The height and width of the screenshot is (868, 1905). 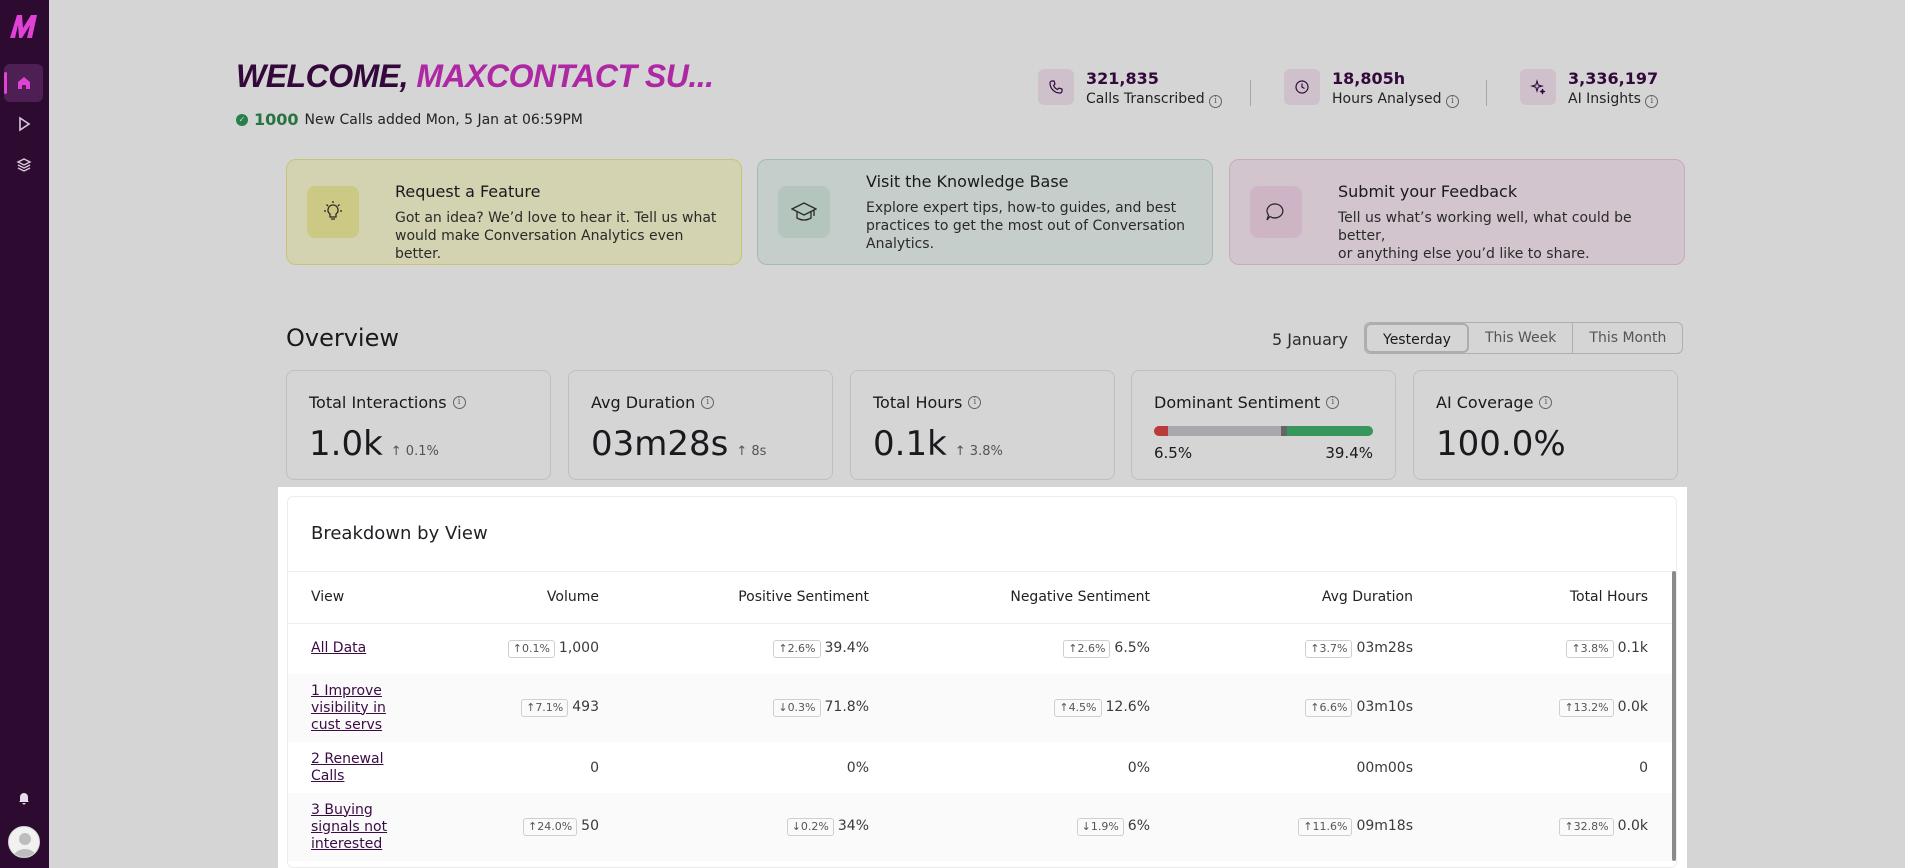 I want to click on lightbulb-icon, so click(x=333, y=212).